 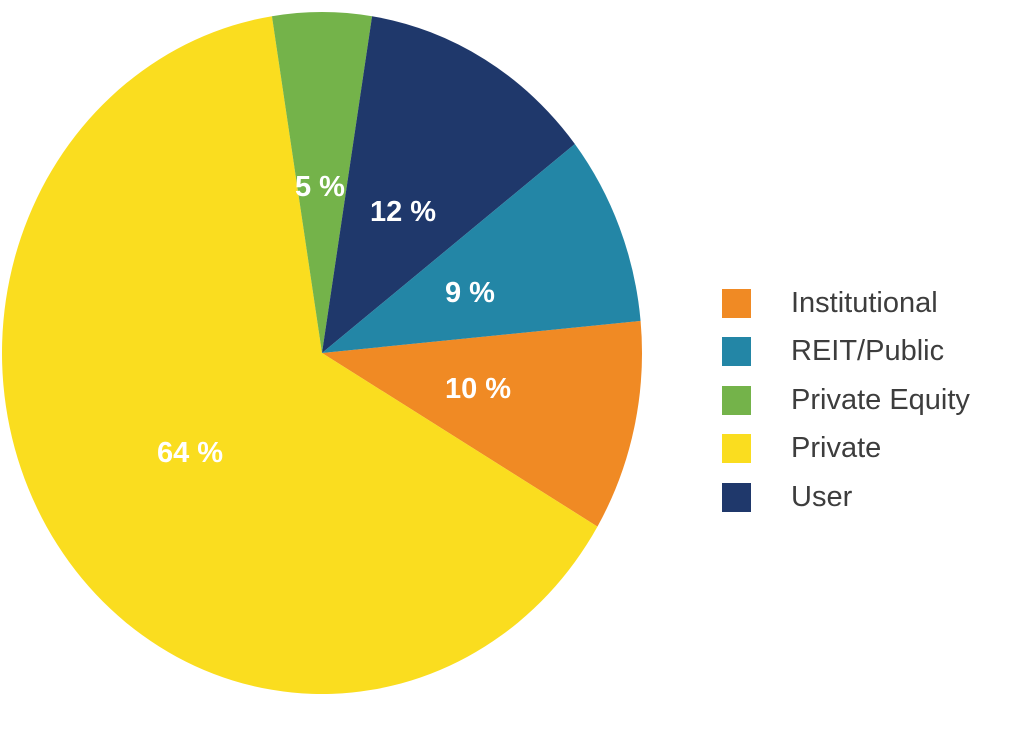 I want to click on pie-slice-institutional, so click(x=482, y=423).